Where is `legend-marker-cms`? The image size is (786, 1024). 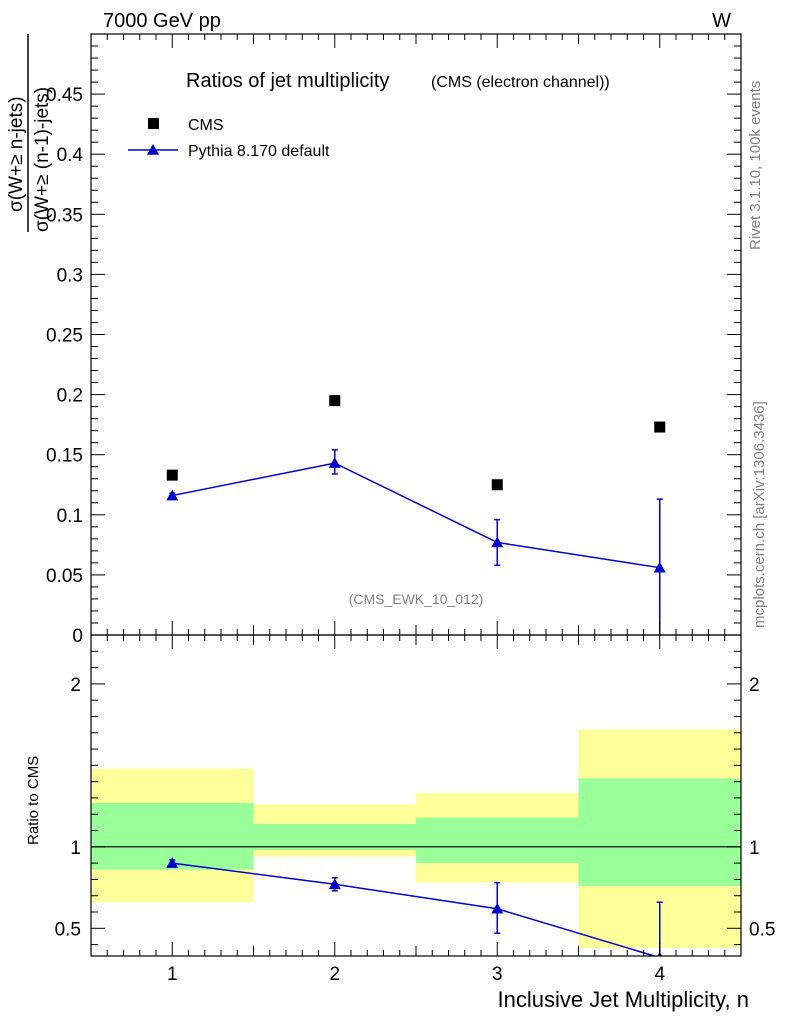 legend-marker-cms is located at coordinates (153, 123).